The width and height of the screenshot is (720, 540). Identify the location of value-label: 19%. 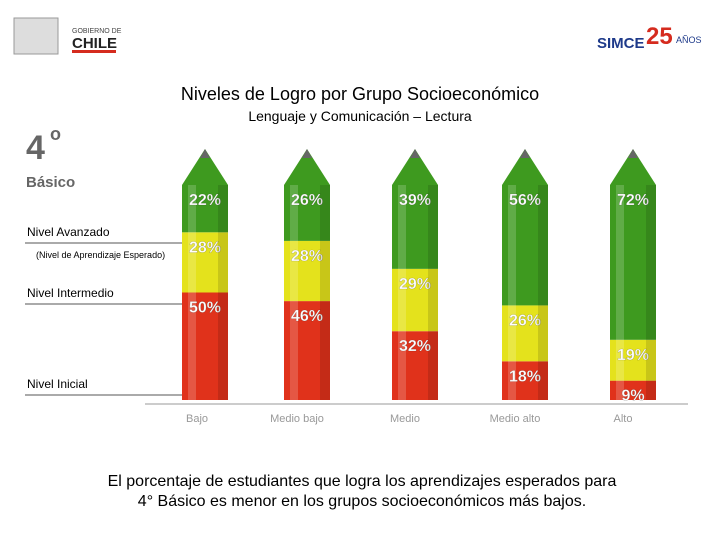
(633, 355).